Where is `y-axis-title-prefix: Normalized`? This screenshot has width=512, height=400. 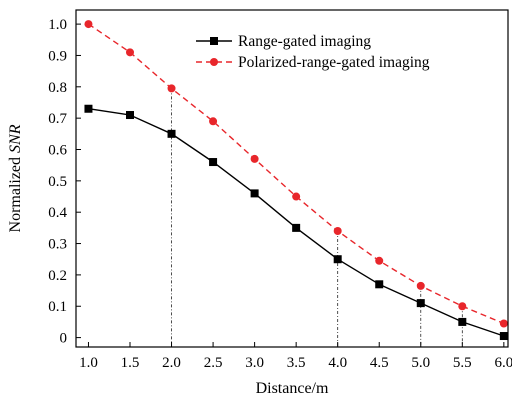 y-axis-title-prefix: Normalized is located at coordinates (15, 193).